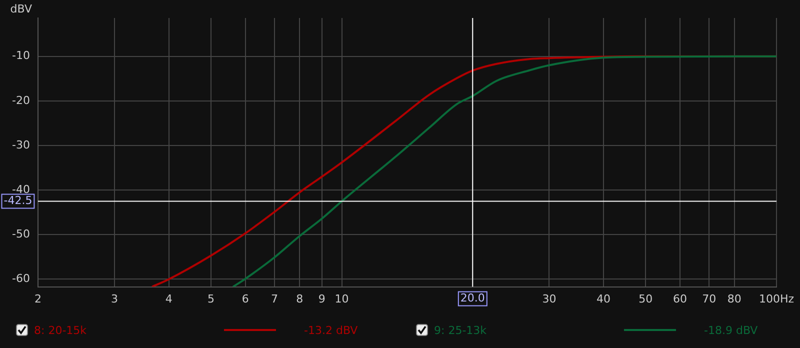 The height and width of the screenshot is (348, 800). Describe the element at coordinates (322, 299) in the screenshot. I see `x-tick-label: 9` at that location.